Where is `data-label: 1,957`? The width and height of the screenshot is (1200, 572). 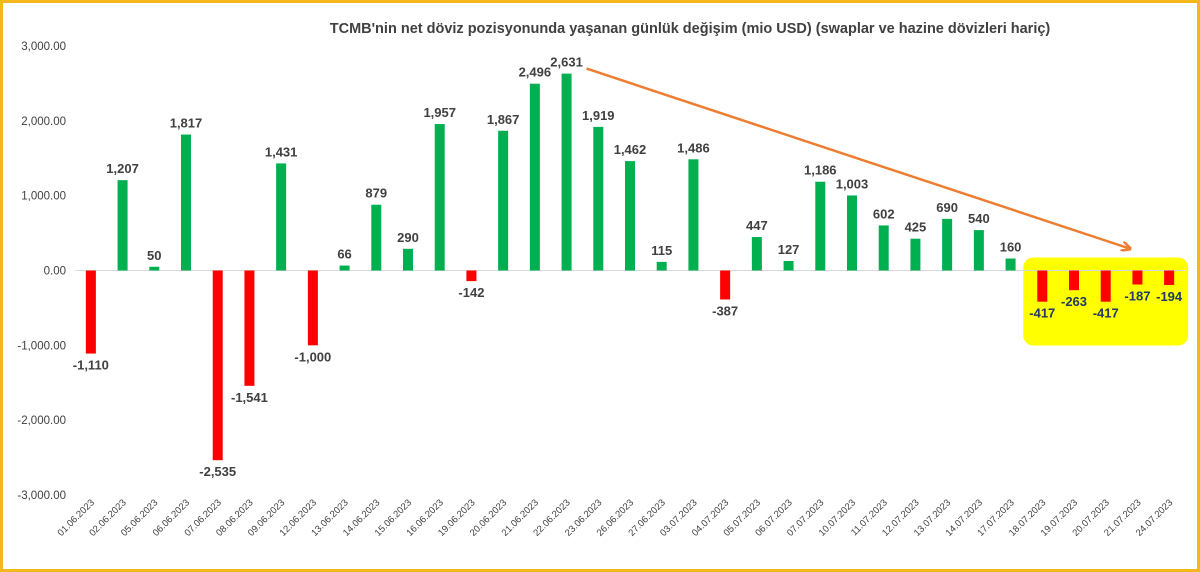 data-label: 1,957 is located at coordinates (439, 112).